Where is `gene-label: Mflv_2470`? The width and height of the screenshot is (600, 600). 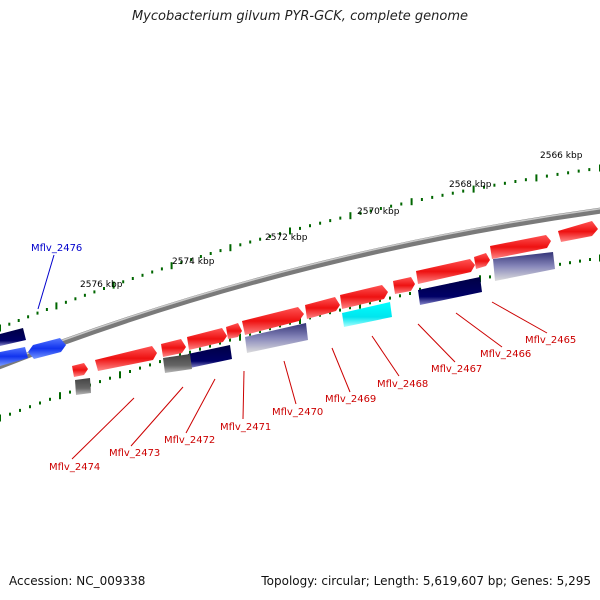 gene-label: Mflv_2470 is located at coordinates (297, 412).